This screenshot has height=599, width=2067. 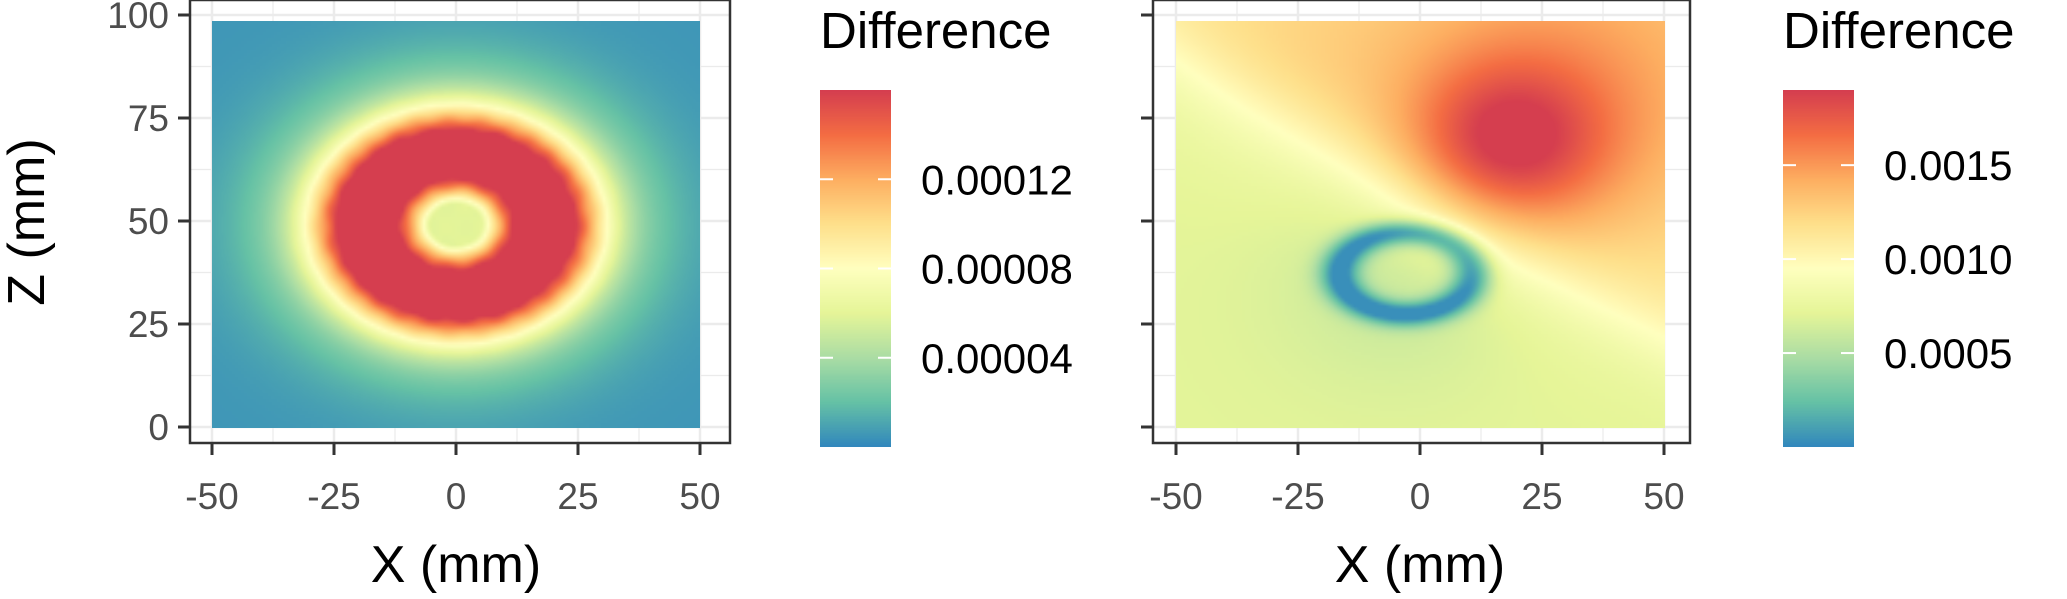 I want to click on right-legend-colorbar, so click(x=1818, y=268).